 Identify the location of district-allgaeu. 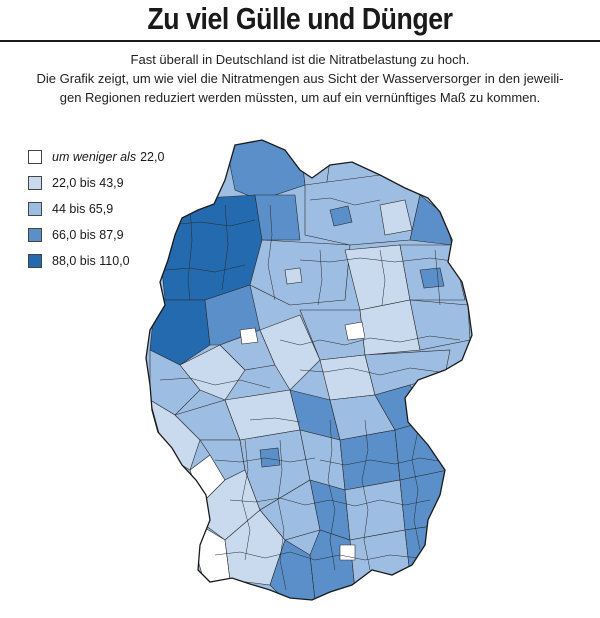
(332, 564).